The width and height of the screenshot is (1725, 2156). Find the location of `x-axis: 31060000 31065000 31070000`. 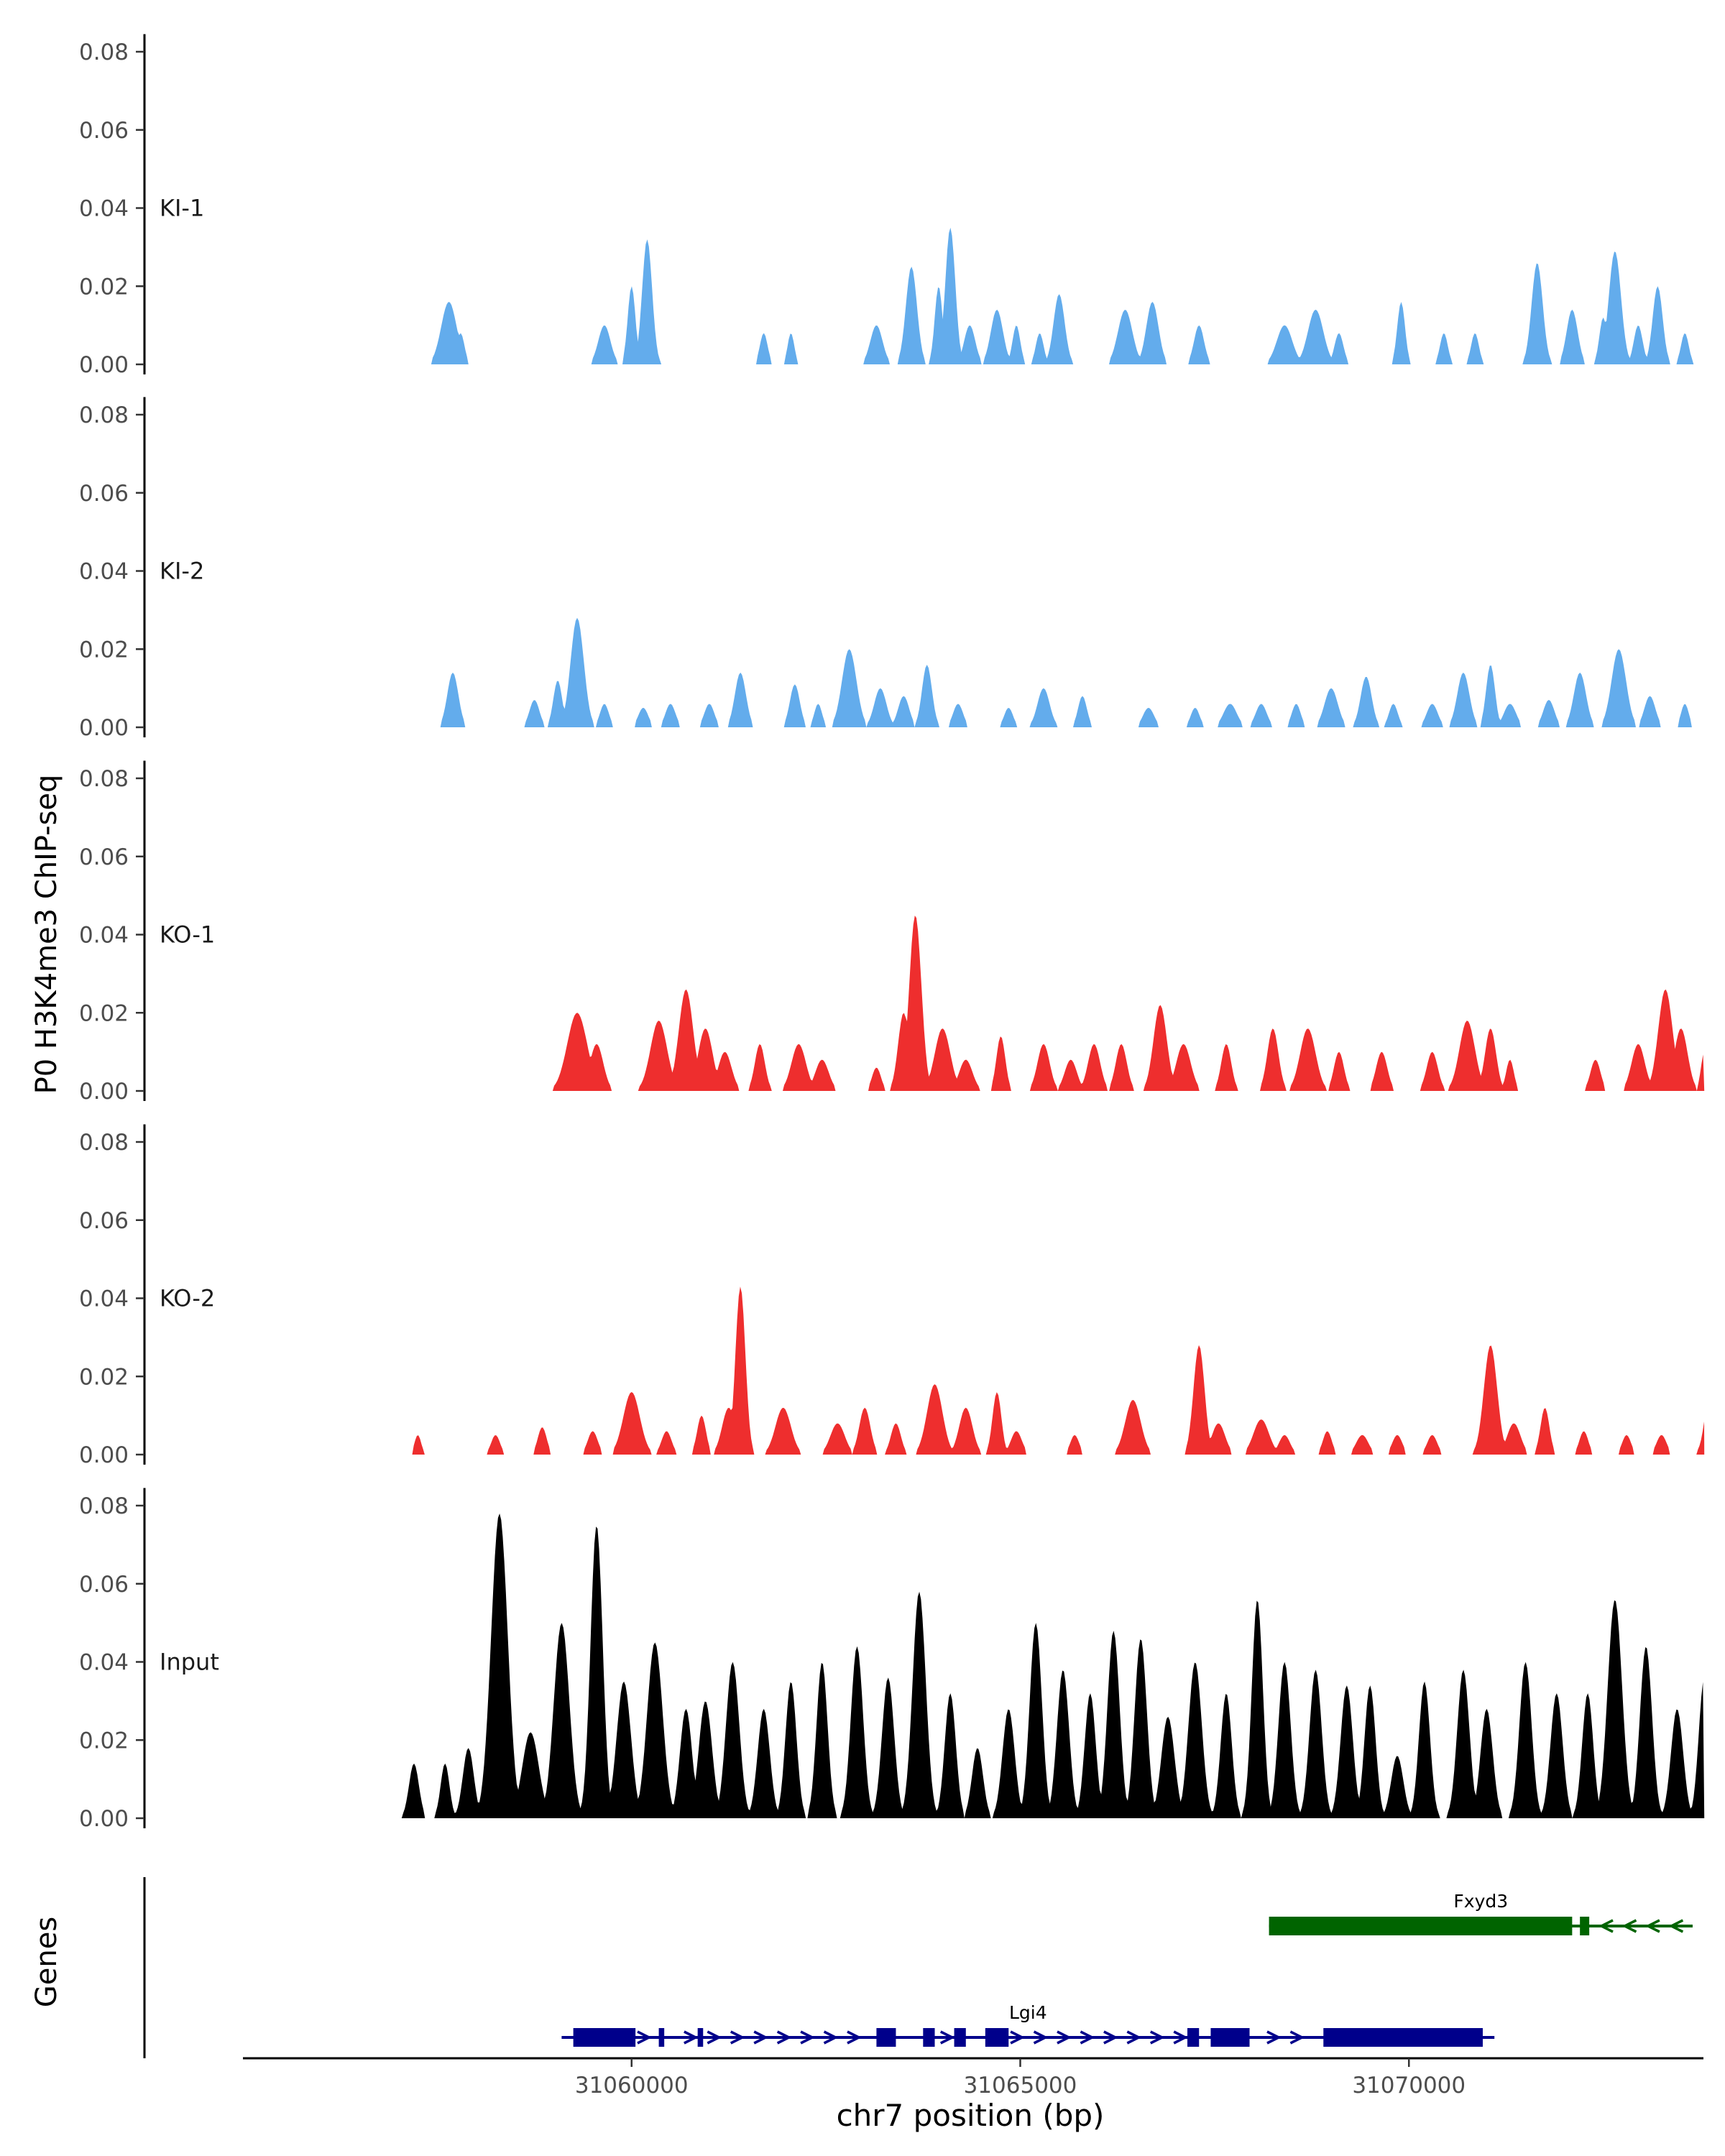

x-axis: 31060000 31065000 31070000 is located at coordinates (973, 2078).